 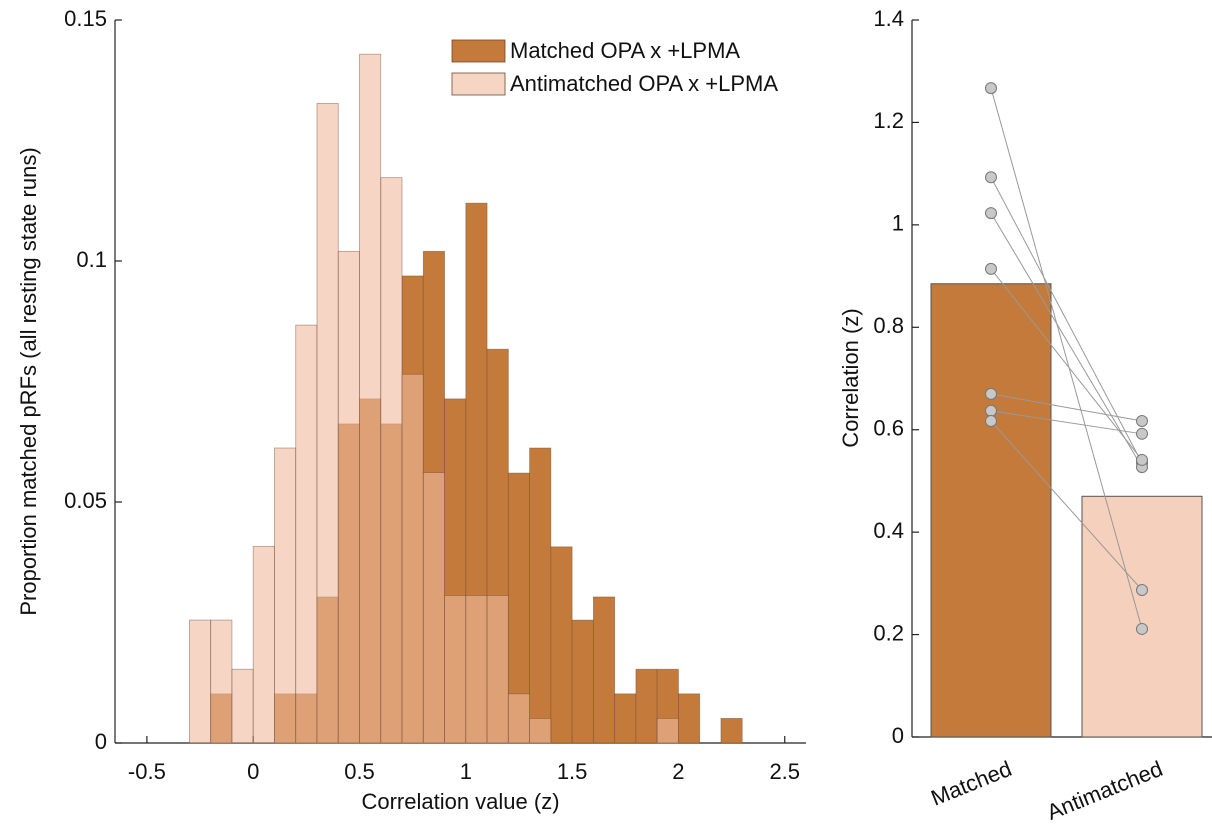 I want to click on x-axis-label: Correlation value (z), so click(x=460, y=801).